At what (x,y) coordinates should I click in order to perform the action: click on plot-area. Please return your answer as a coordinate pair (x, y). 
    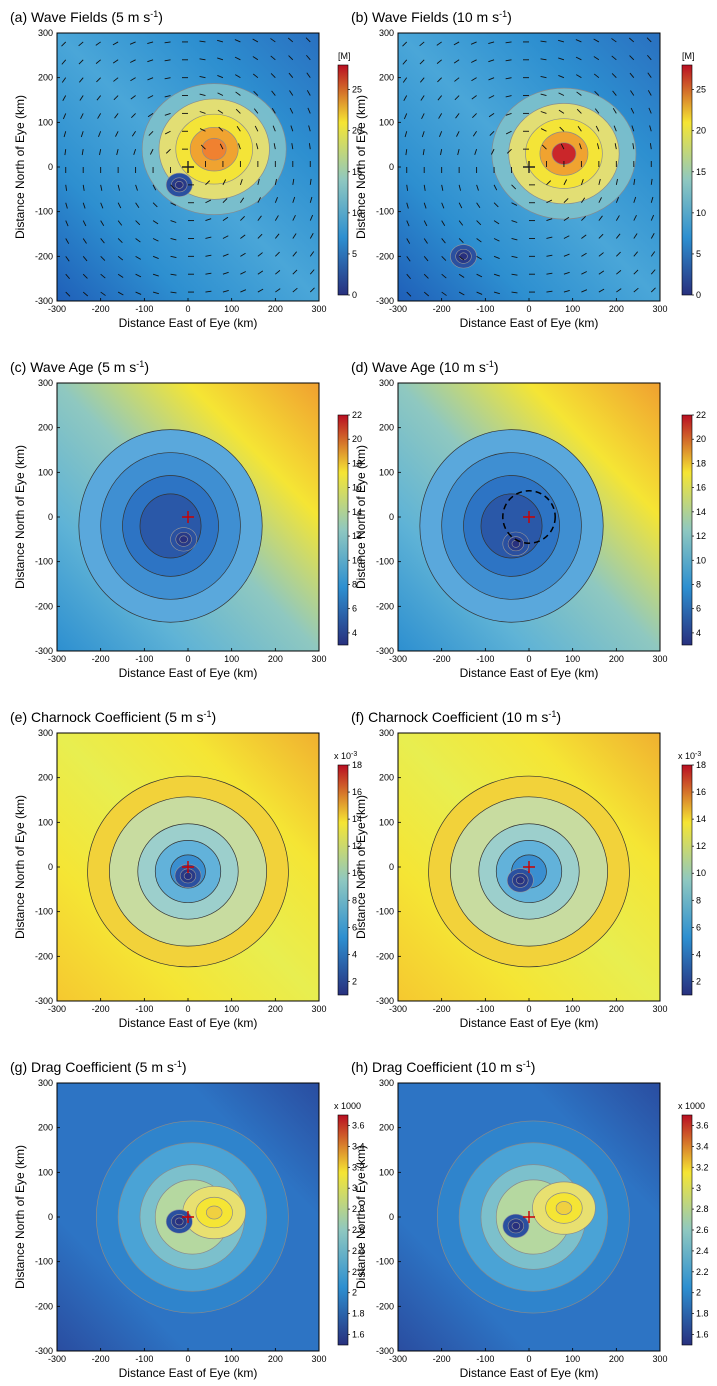
    Looking at the image, I should click on (188, 867).